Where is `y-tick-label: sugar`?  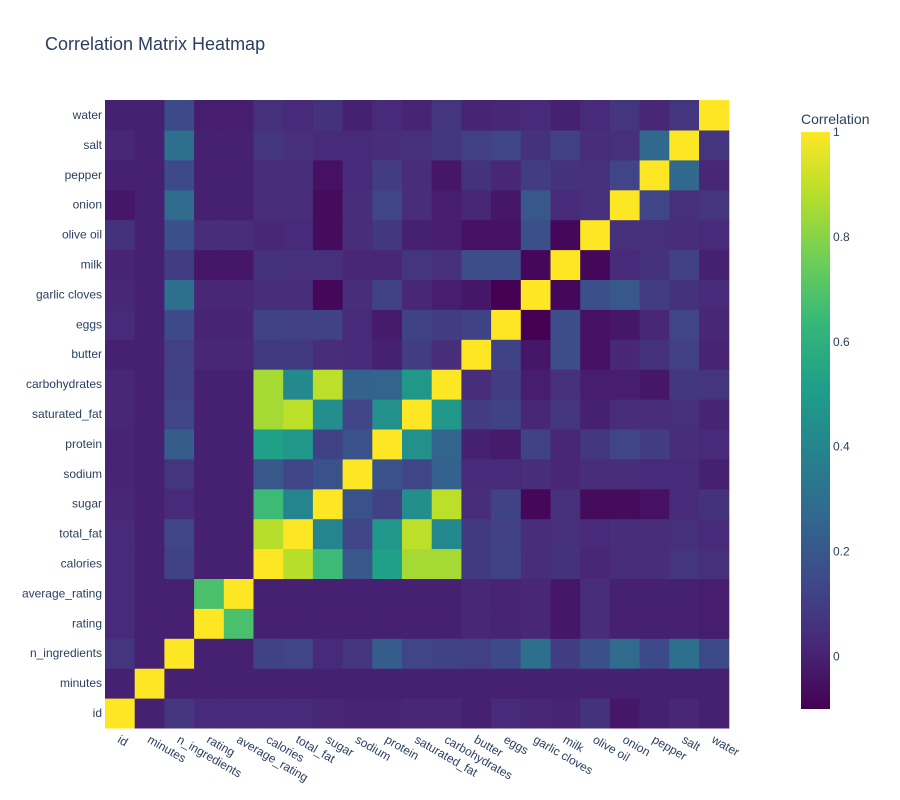 y-tick-label: sugar is located at coordinates (87, 504).